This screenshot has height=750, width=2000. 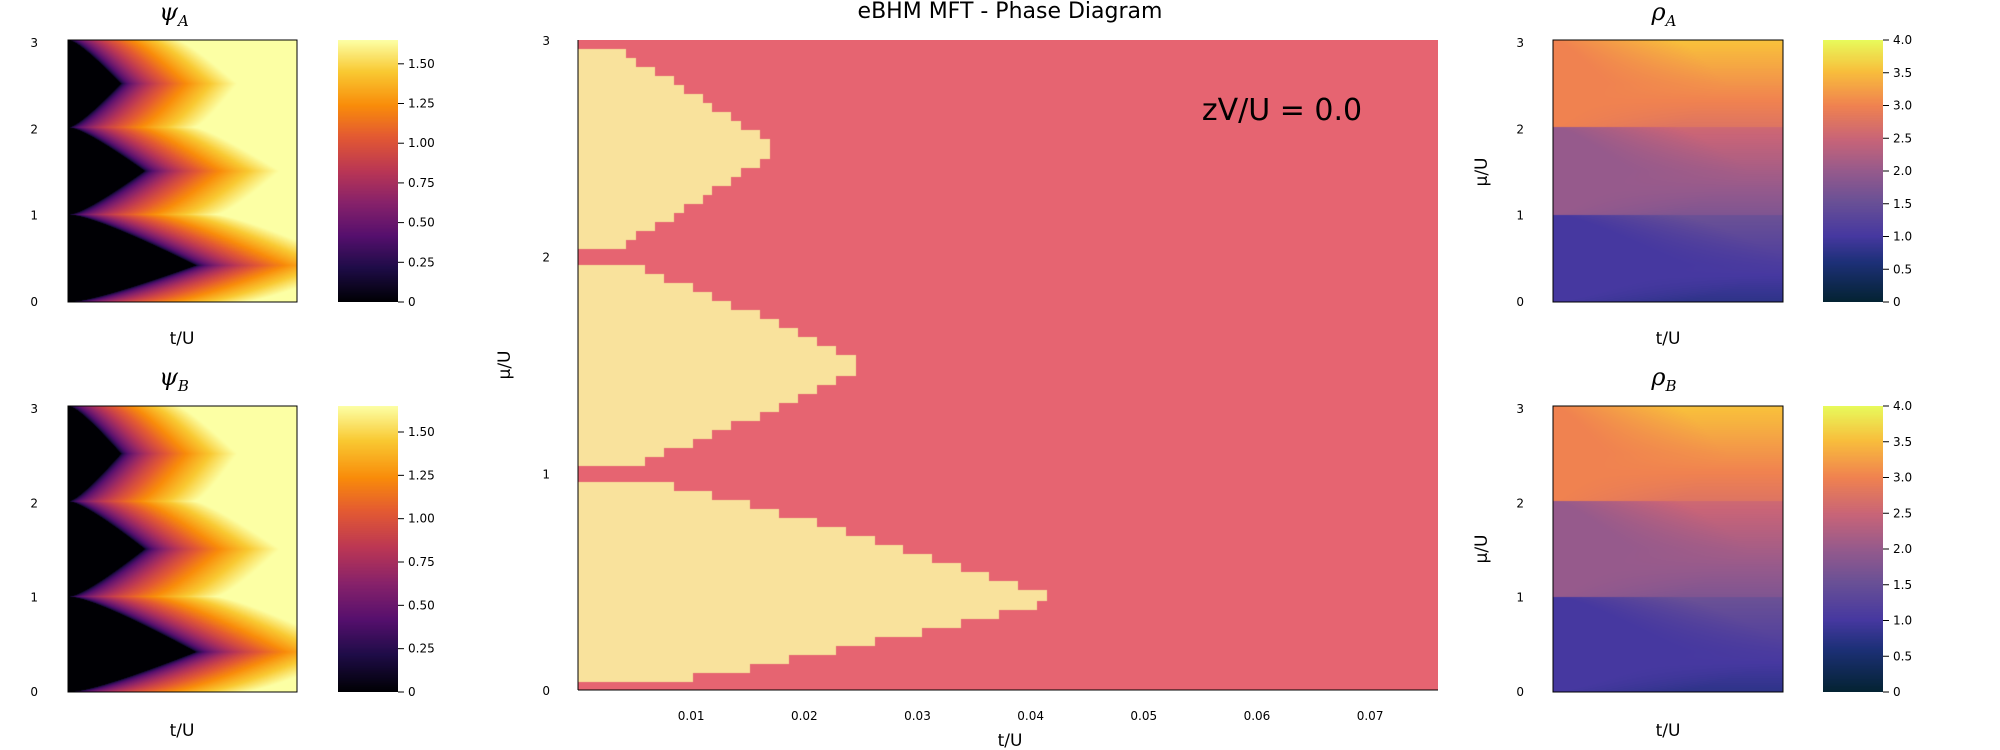 I want to click on panel-title-psi-a: ψA, so click(x=174, y=15).